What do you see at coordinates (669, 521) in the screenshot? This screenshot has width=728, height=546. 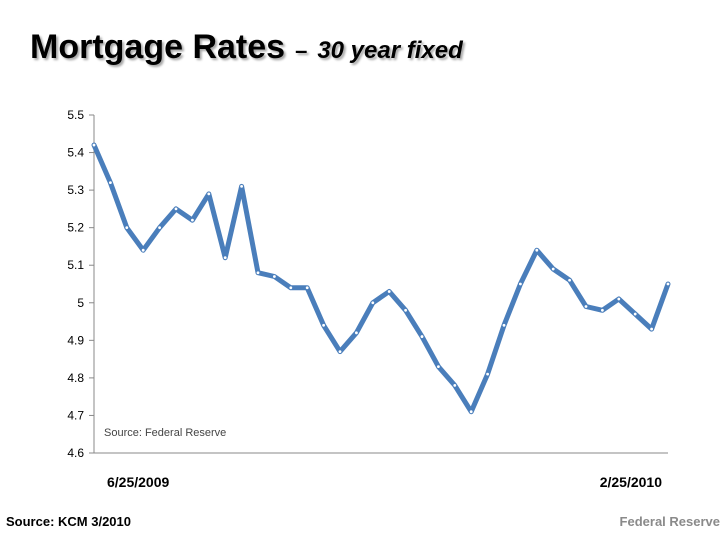 I see `footer-credit: Federal Reserve` at bounding box center [669, 521].